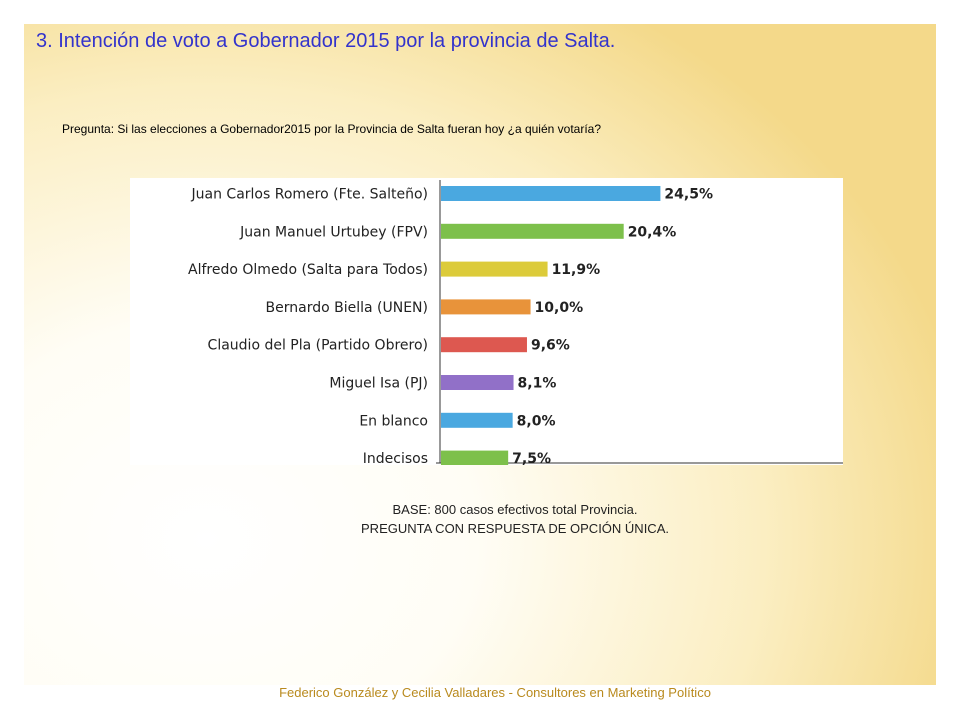 This screenshot has height=720, width=960. What do you see at coordinates (347, 308) in the screenshot?
I see `category-label: Bernardo Biella (UNEN)` at bounding box center [347, 308].